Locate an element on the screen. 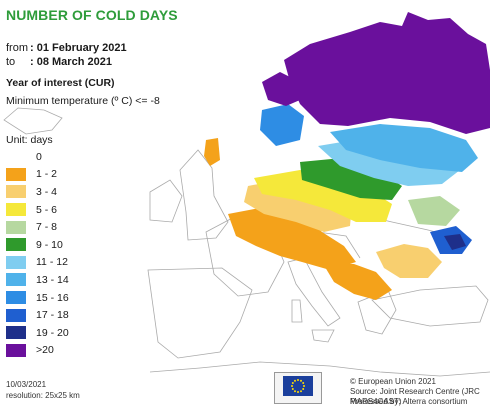 This screenshot has height=407, width=490. sardinia-outline is located at coordinates (297, 311).